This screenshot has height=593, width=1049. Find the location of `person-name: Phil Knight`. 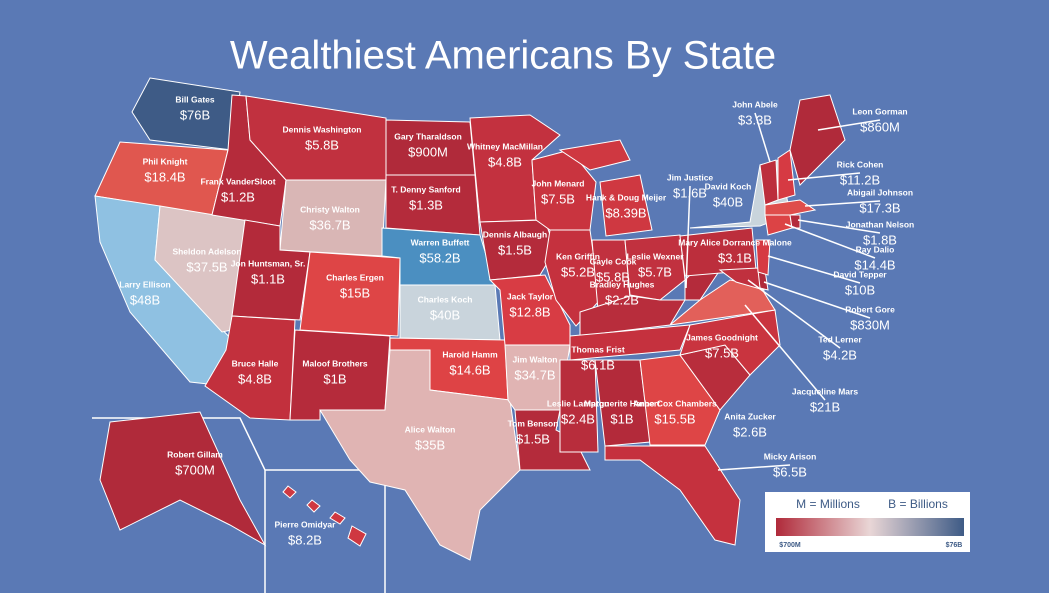

person-name: Phil Knight is located at coordinates (165, 161).